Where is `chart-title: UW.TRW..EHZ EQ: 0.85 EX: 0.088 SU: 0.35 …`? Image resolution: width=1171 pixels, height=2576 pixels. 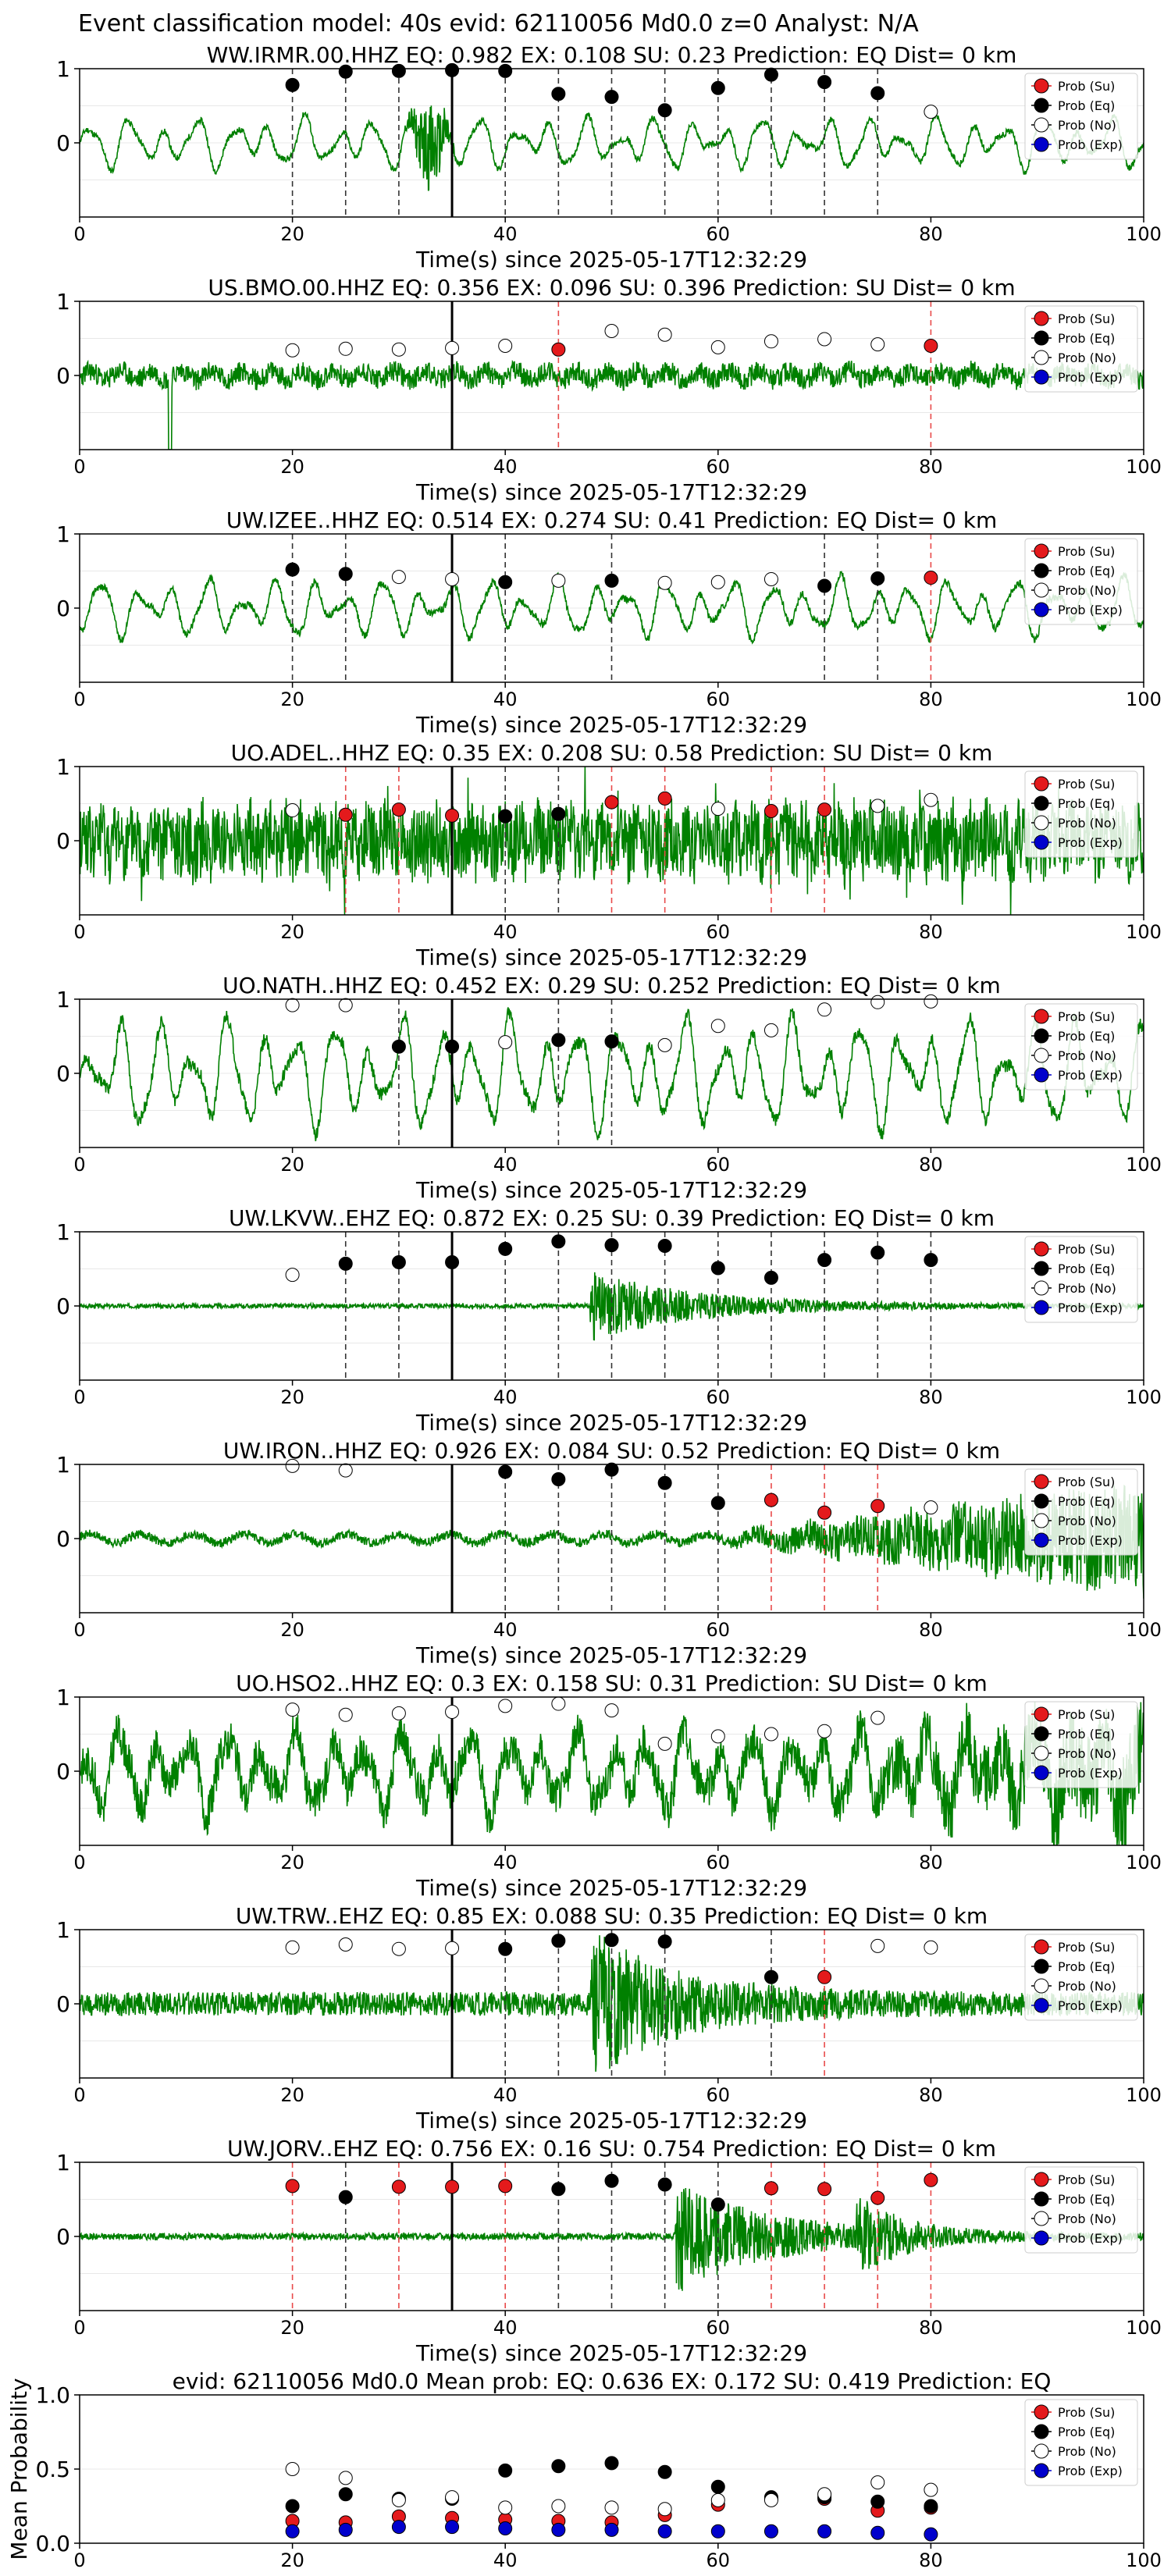
chart-title: UW.TRW..EHZ EQ: 0.85 EX: 0.088 SU: 0.35 … is located at coordinates (612, 1916).